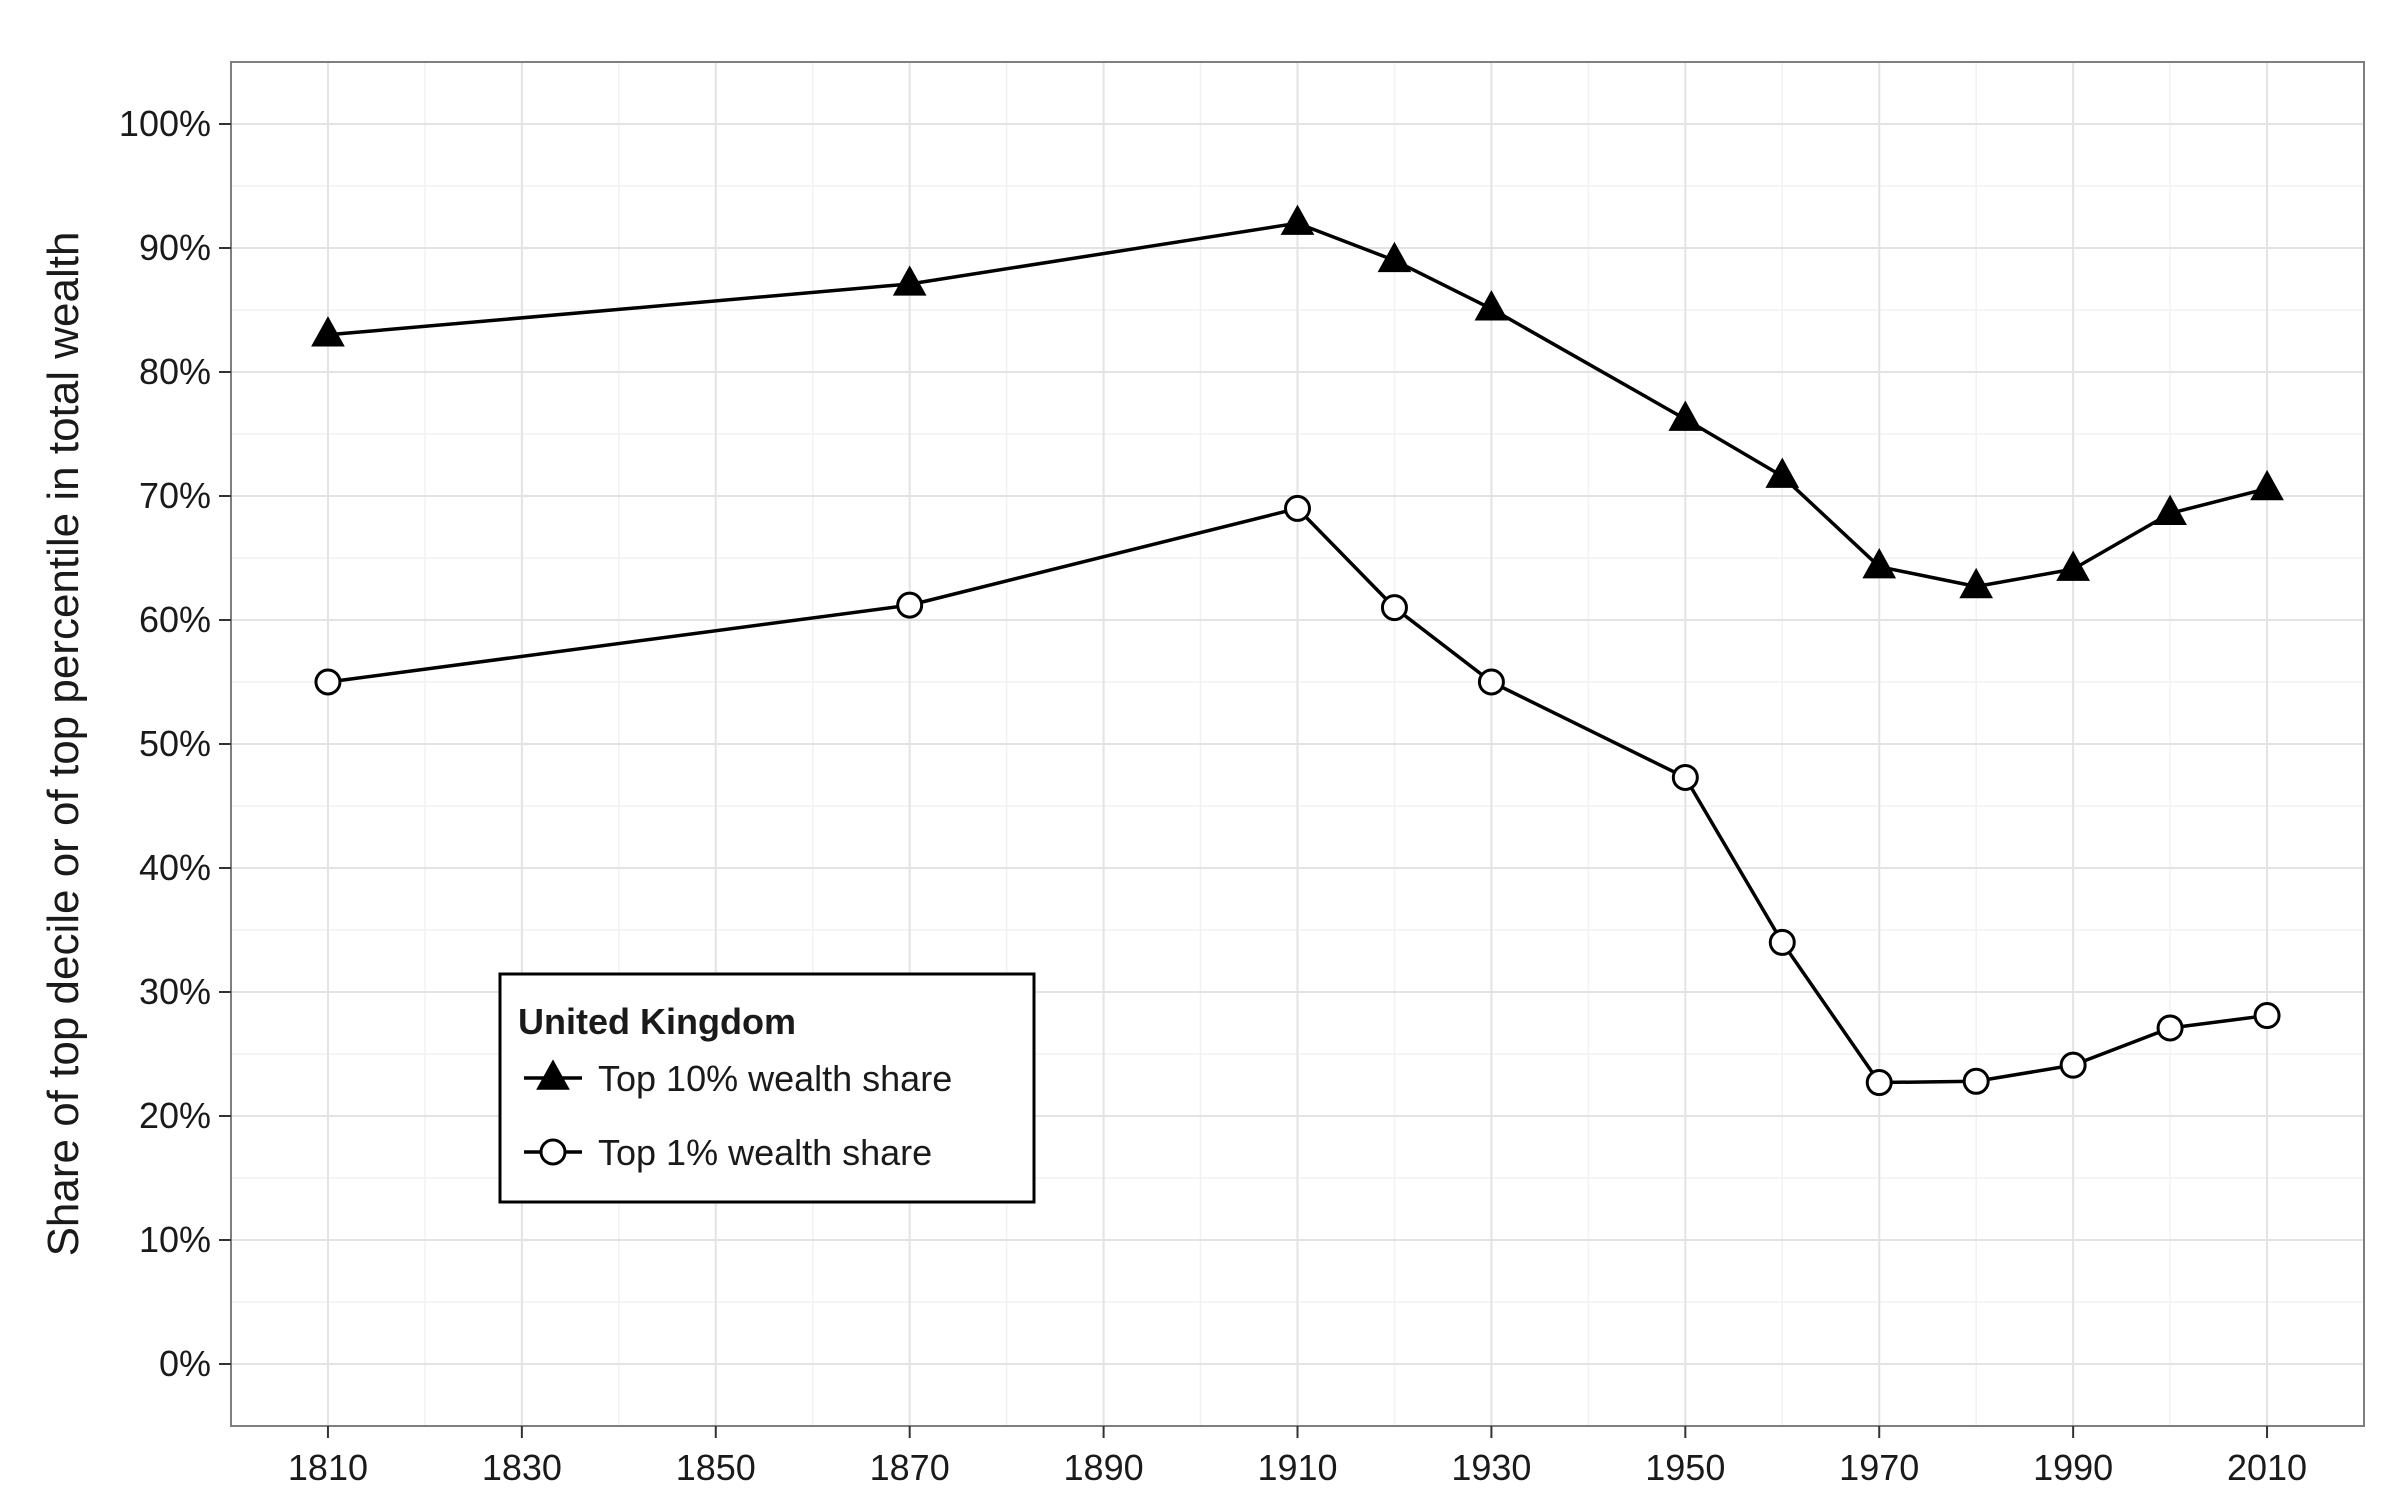 This screenshot has width=2400, height=1505. What do you see at coordinates (175, 743) in the screenshot?
I see `y-tick-label: 50%` at bounding box center [175, 743].